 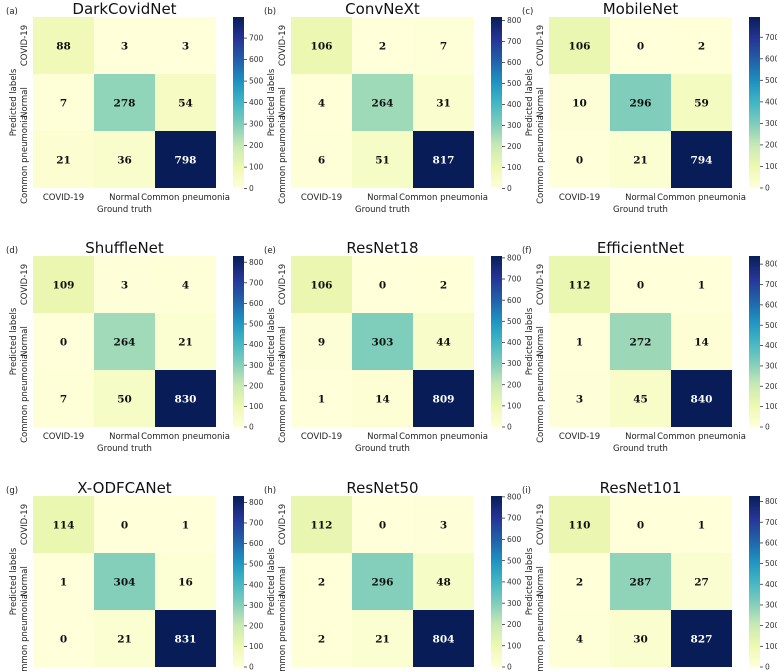 I want to click on cell-value-label: 45, so click(x=640, y=400).